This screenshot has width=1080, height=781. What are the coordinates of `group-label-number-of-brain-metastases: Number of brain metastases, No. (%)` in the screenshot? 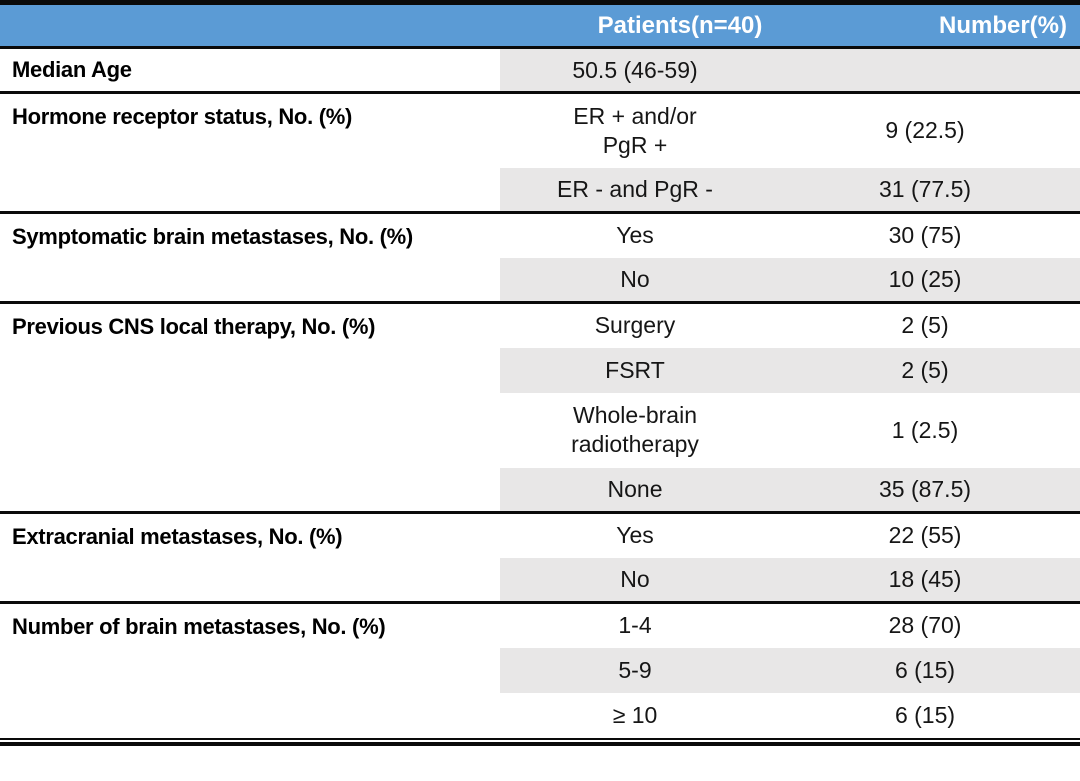 It's located at (250, 669).